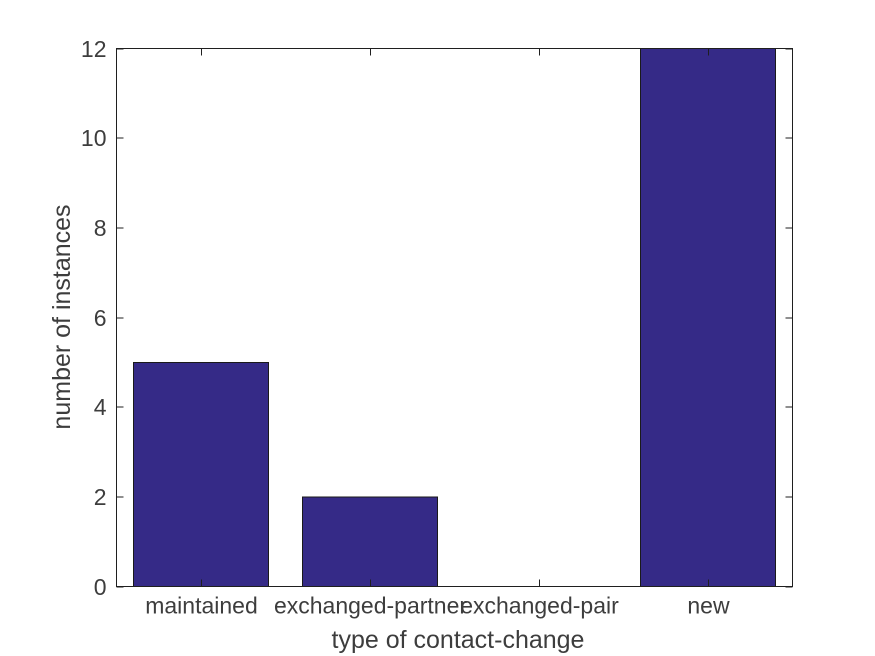 This screenshot has width=875, height=656. What do you see at coordinates (201, 474) in the screenshot?
I see `bar-maintained` at bounding box center [201, 474].